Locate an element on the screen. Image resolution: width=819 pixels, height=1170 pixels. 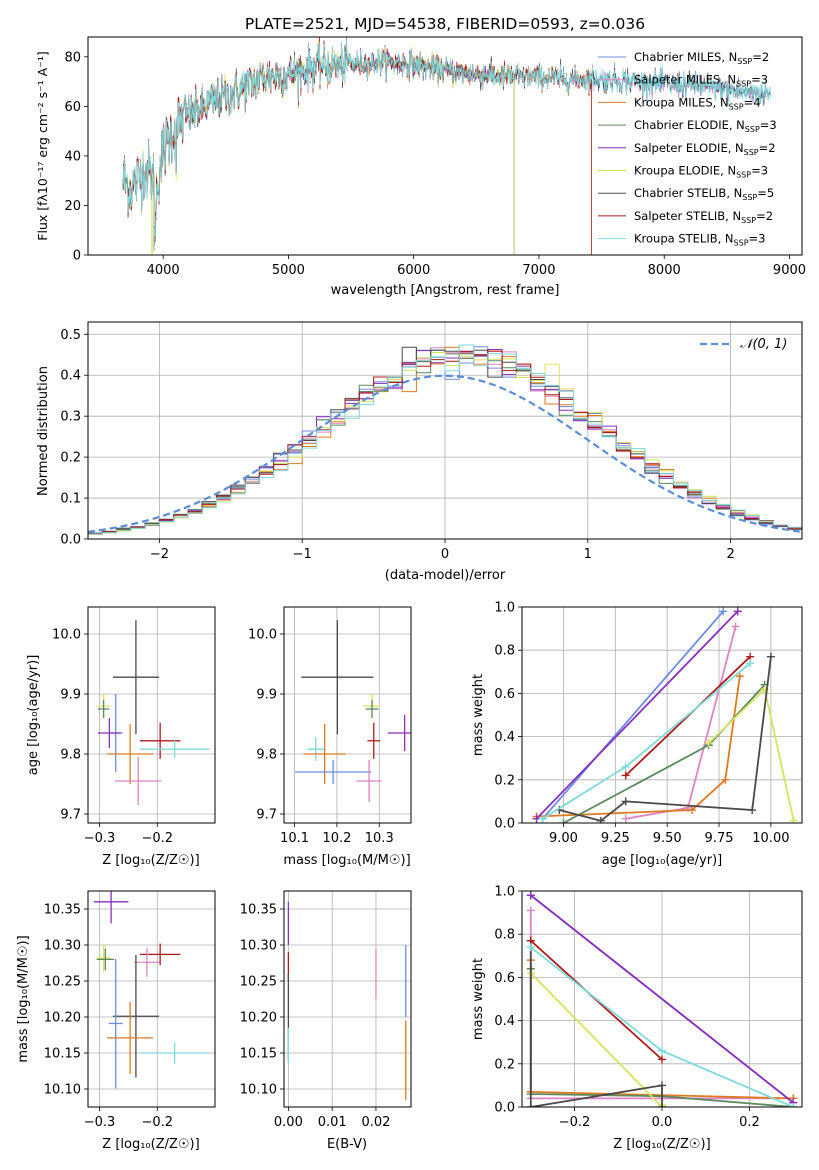
mass-vs-metallicity-ylabel: mass [log₁₀(M/M☉)] is located at coordinates (23, 998).